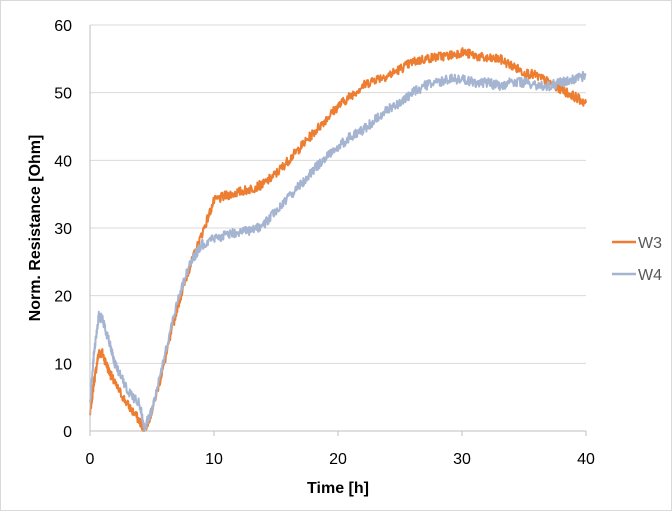 The height and width of the screenshot is (511, 672). Describe the element at coordinates (462, 459) in the screenshot. I see `x-tick-label-30: 30` at that location.